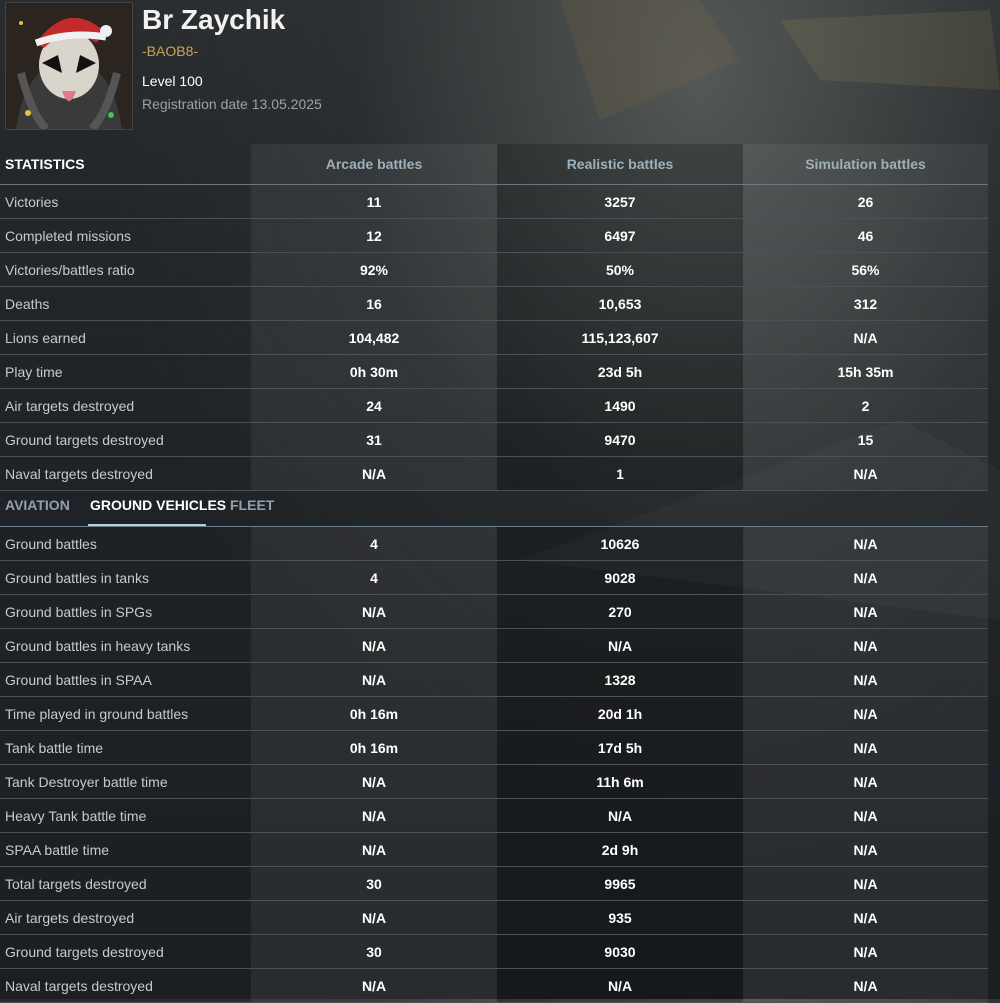  I want to click on table-row: Ground battles in tanks 4 9028 N/A, so click(494, 577).